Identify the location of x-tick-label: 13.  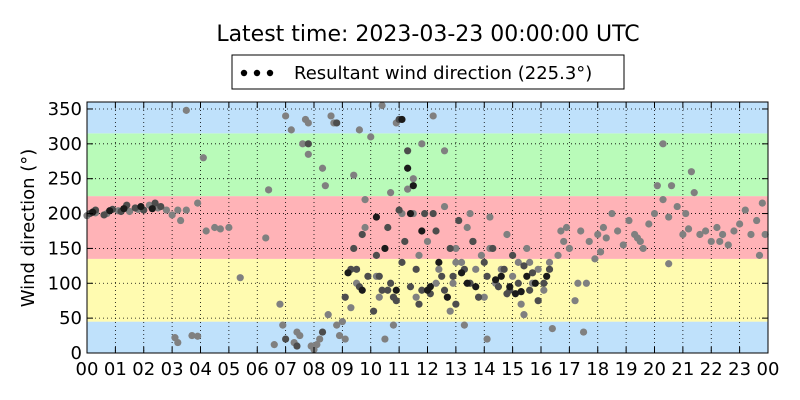
(455, 369).